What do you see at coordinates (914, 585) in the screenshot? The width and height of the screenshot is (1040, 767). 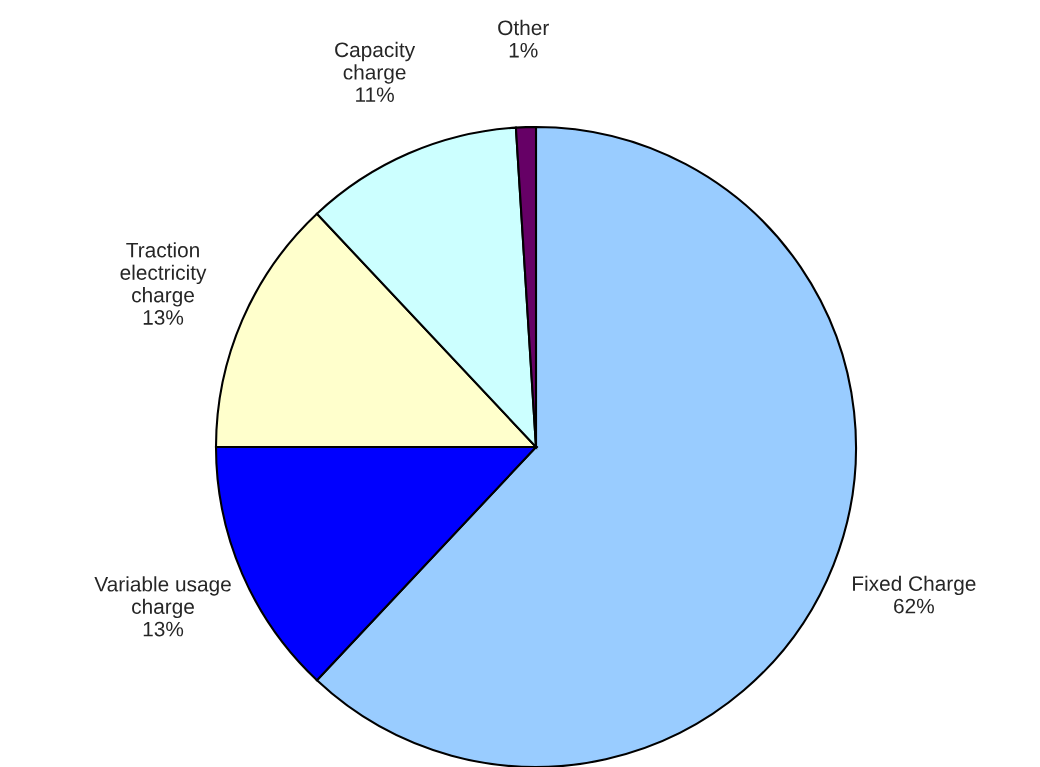 I see `slice-label: Fixed Charge` at bounding box center [914, 585].